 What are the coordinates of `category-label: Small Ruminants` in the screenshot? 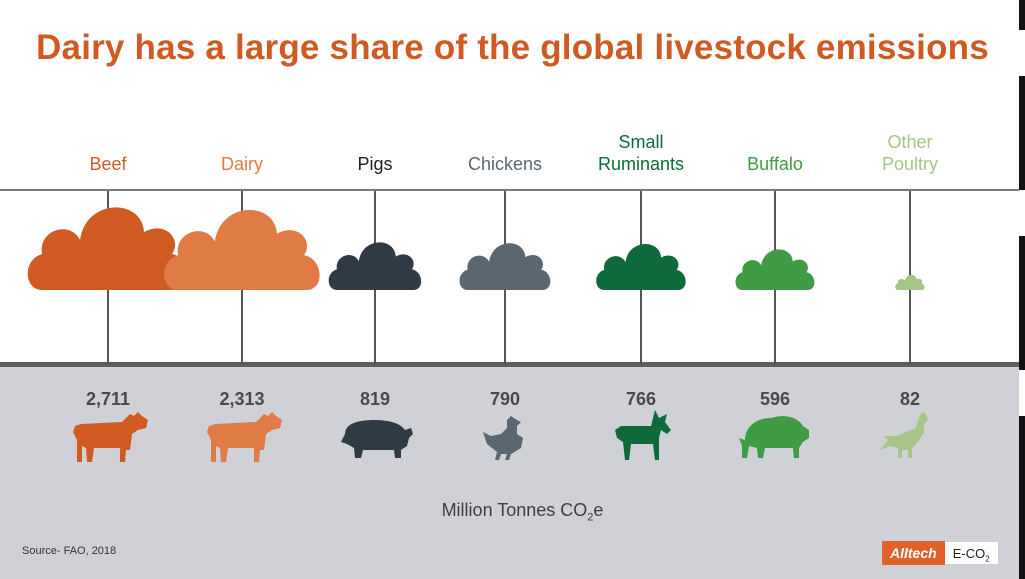 It's located at (641, 153).